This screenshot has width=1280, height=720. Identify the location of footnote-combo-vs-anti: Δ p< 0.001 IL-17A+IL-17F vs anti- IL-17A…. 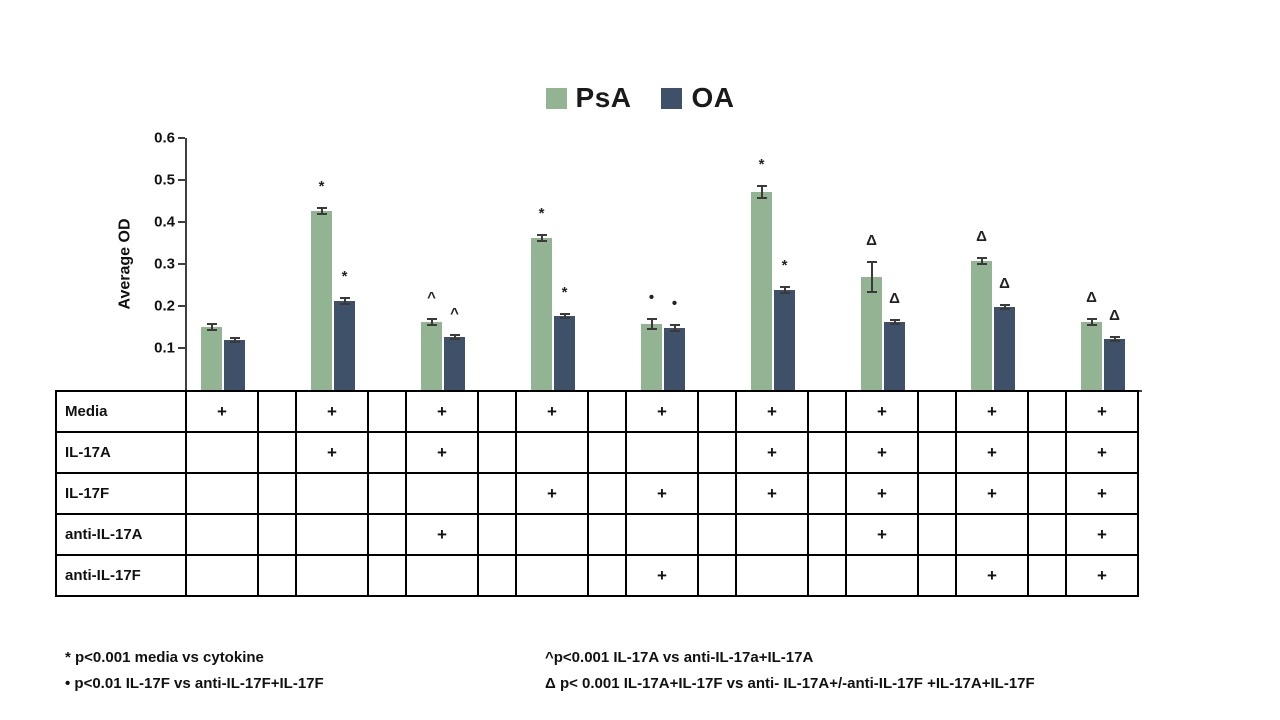
(790, 683).